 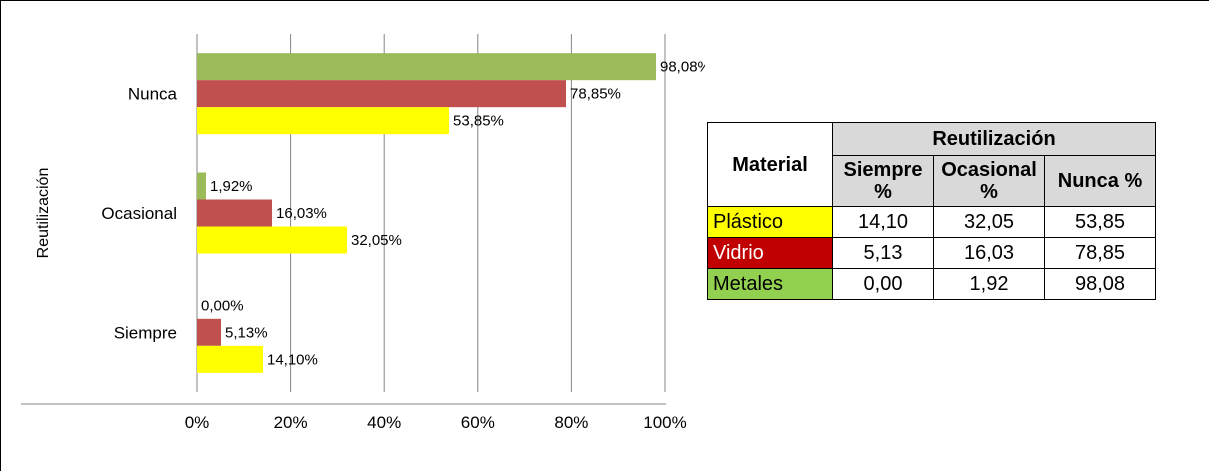 What do you see at coordinates (770, 222) in the screenshot?
I see `material-cell-plastico: Plástico` at bounding box center [770, 222].